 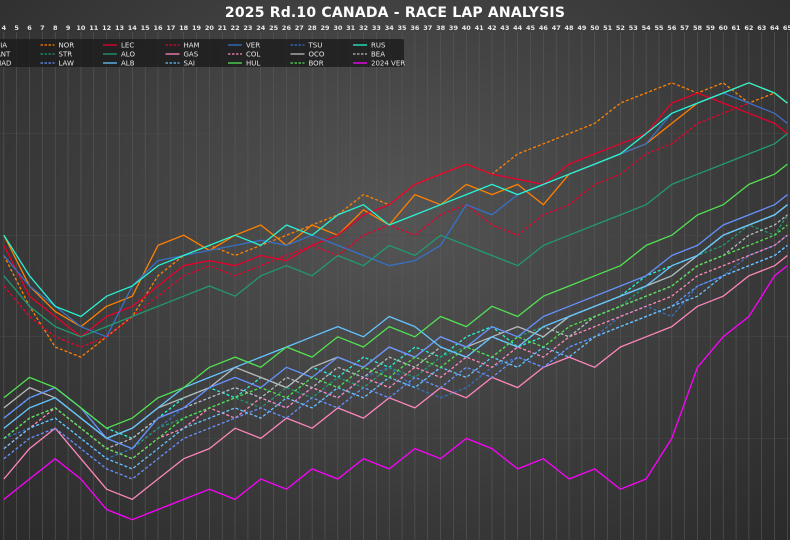 I want to click on x-tick-label: 59, so click(x=711, y=28).